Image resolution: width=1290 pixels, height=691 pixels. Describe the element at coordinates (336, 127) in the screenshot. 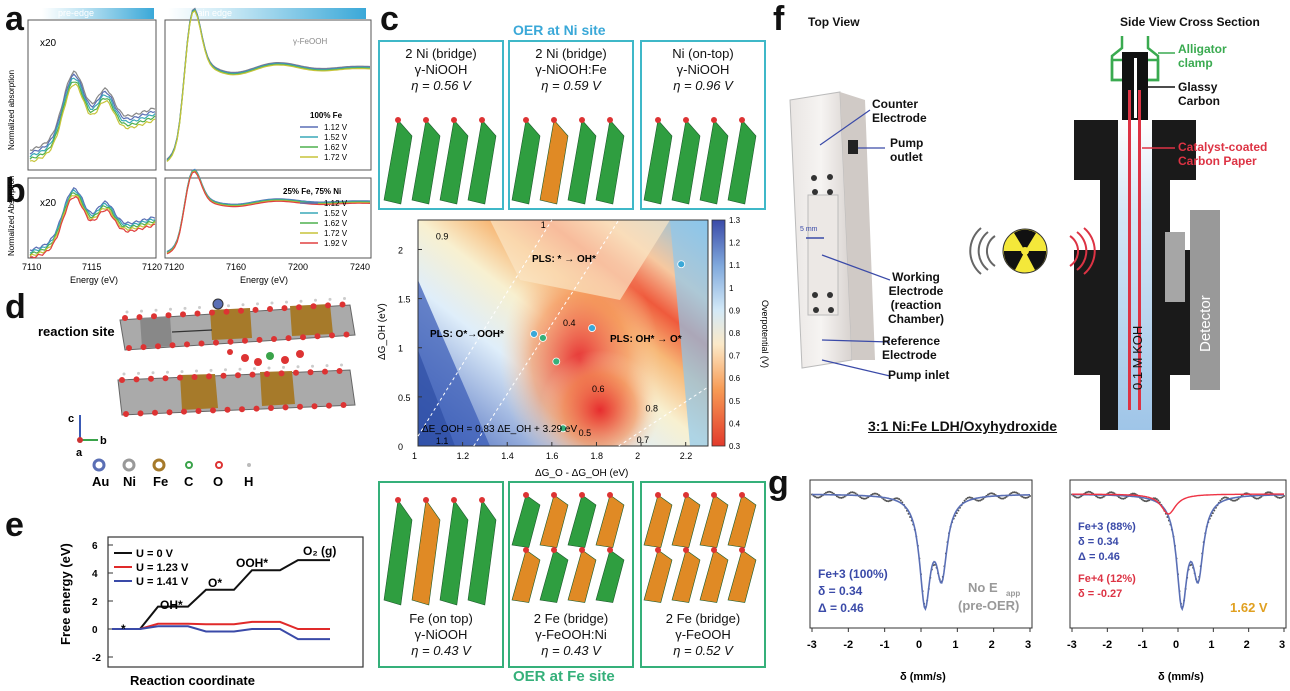

I see `a-legend-entry: 1.12 V` at that location.